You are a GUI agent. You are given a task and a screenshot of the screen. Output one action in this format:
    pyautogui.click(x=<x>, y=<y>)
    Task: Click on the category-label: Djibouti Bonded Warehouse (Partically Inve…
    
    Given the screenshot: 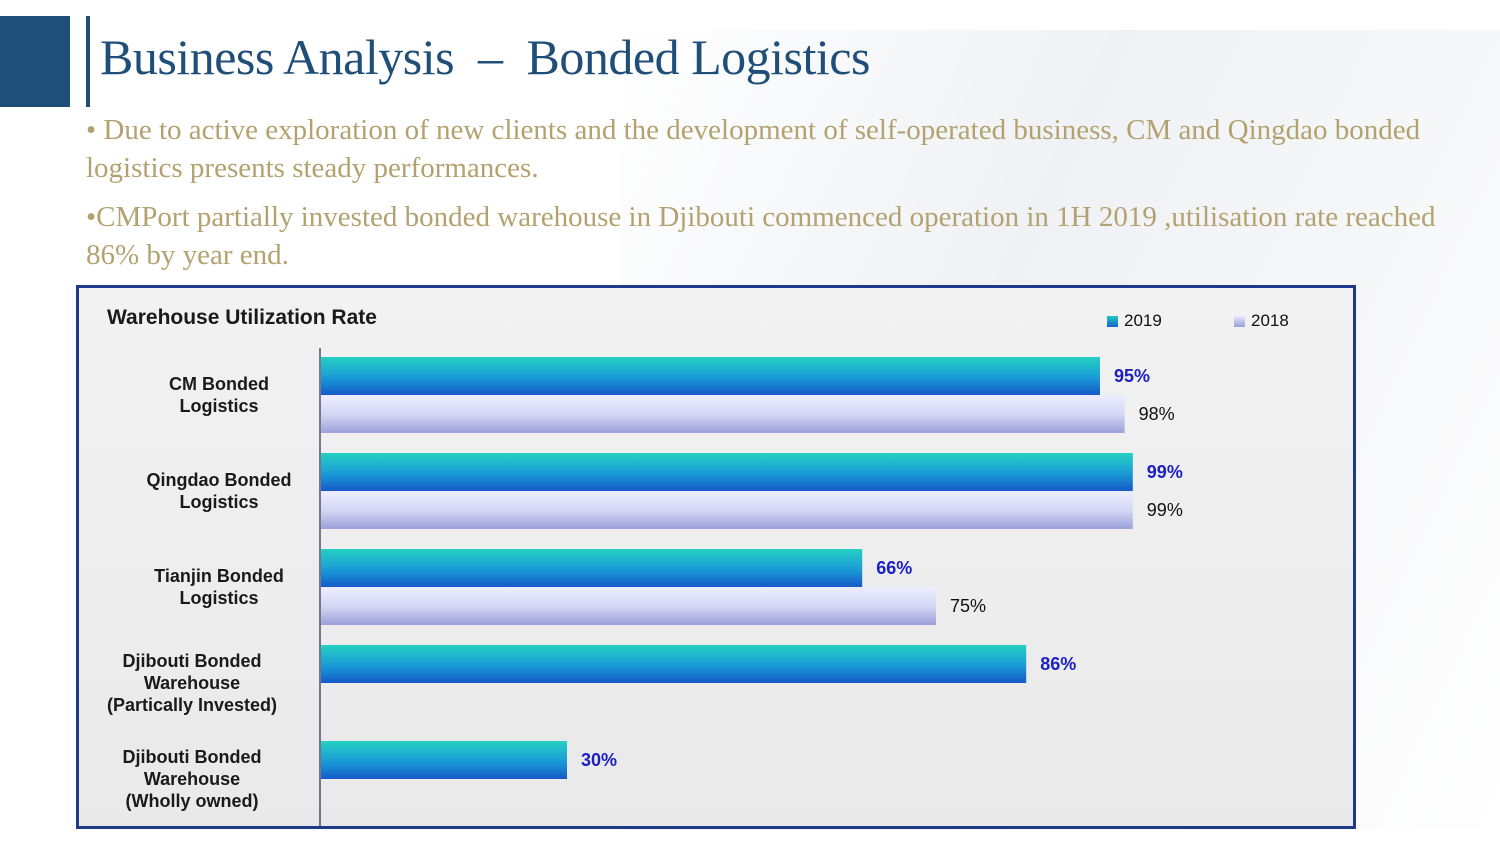 What is the action you would take?
    pyautogui.click(x=192, y=683)
    